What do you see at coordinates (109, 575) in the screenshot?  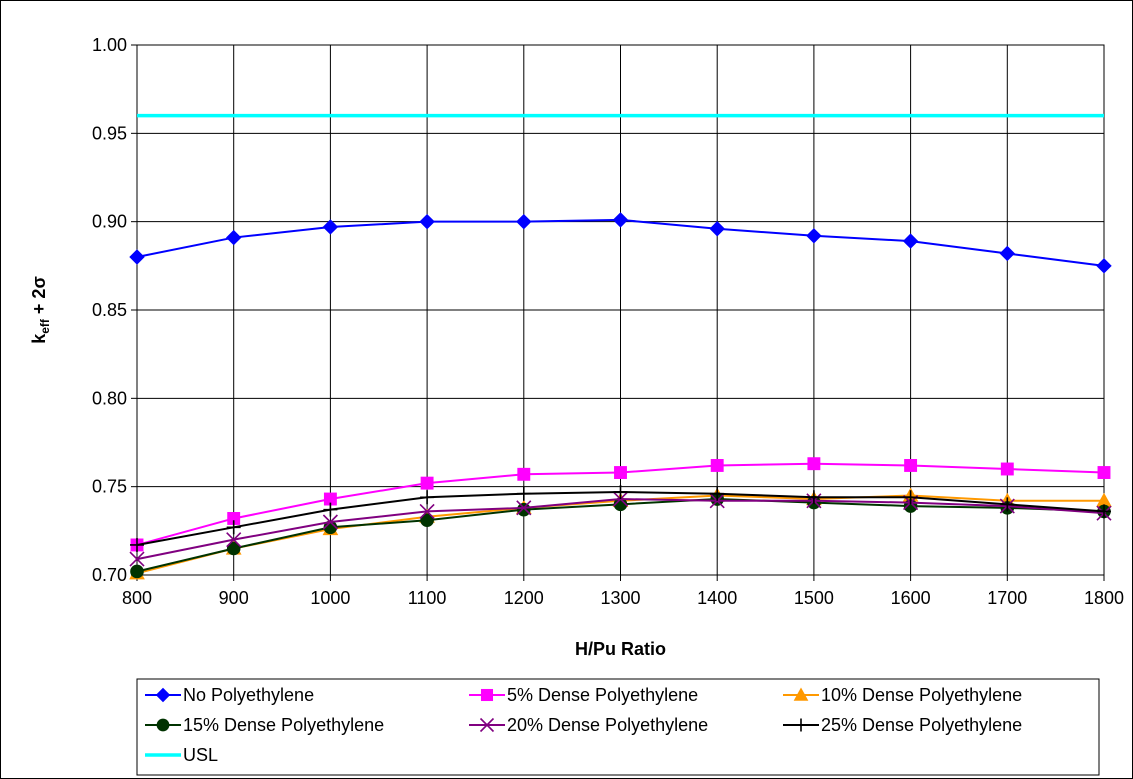 I see `y-tick-label: 0.70` at bounding box center [109, 575].